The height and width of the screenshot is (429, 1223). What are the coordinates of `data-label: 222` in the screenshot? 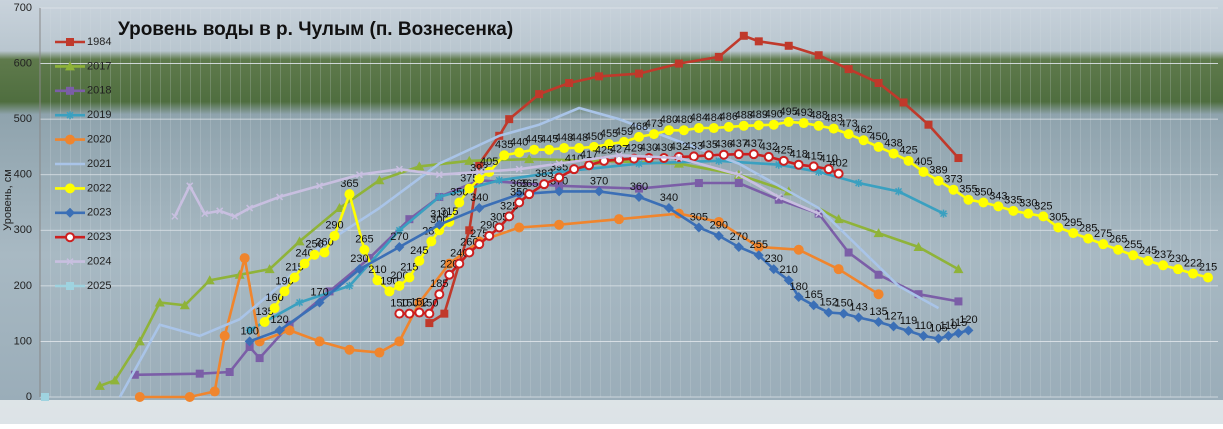 It's located at (1193, 264).